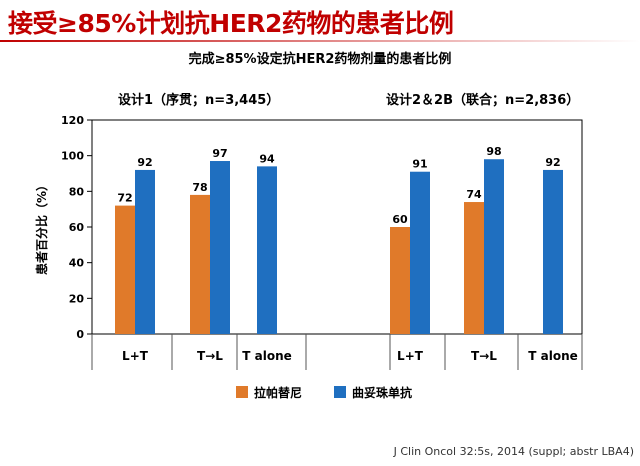 The width and height of the screenshot is (640, 466). I want to click on chart-title: 完成≥85%设定抗HER2药物剂量的患者比例, so click(320, 59).